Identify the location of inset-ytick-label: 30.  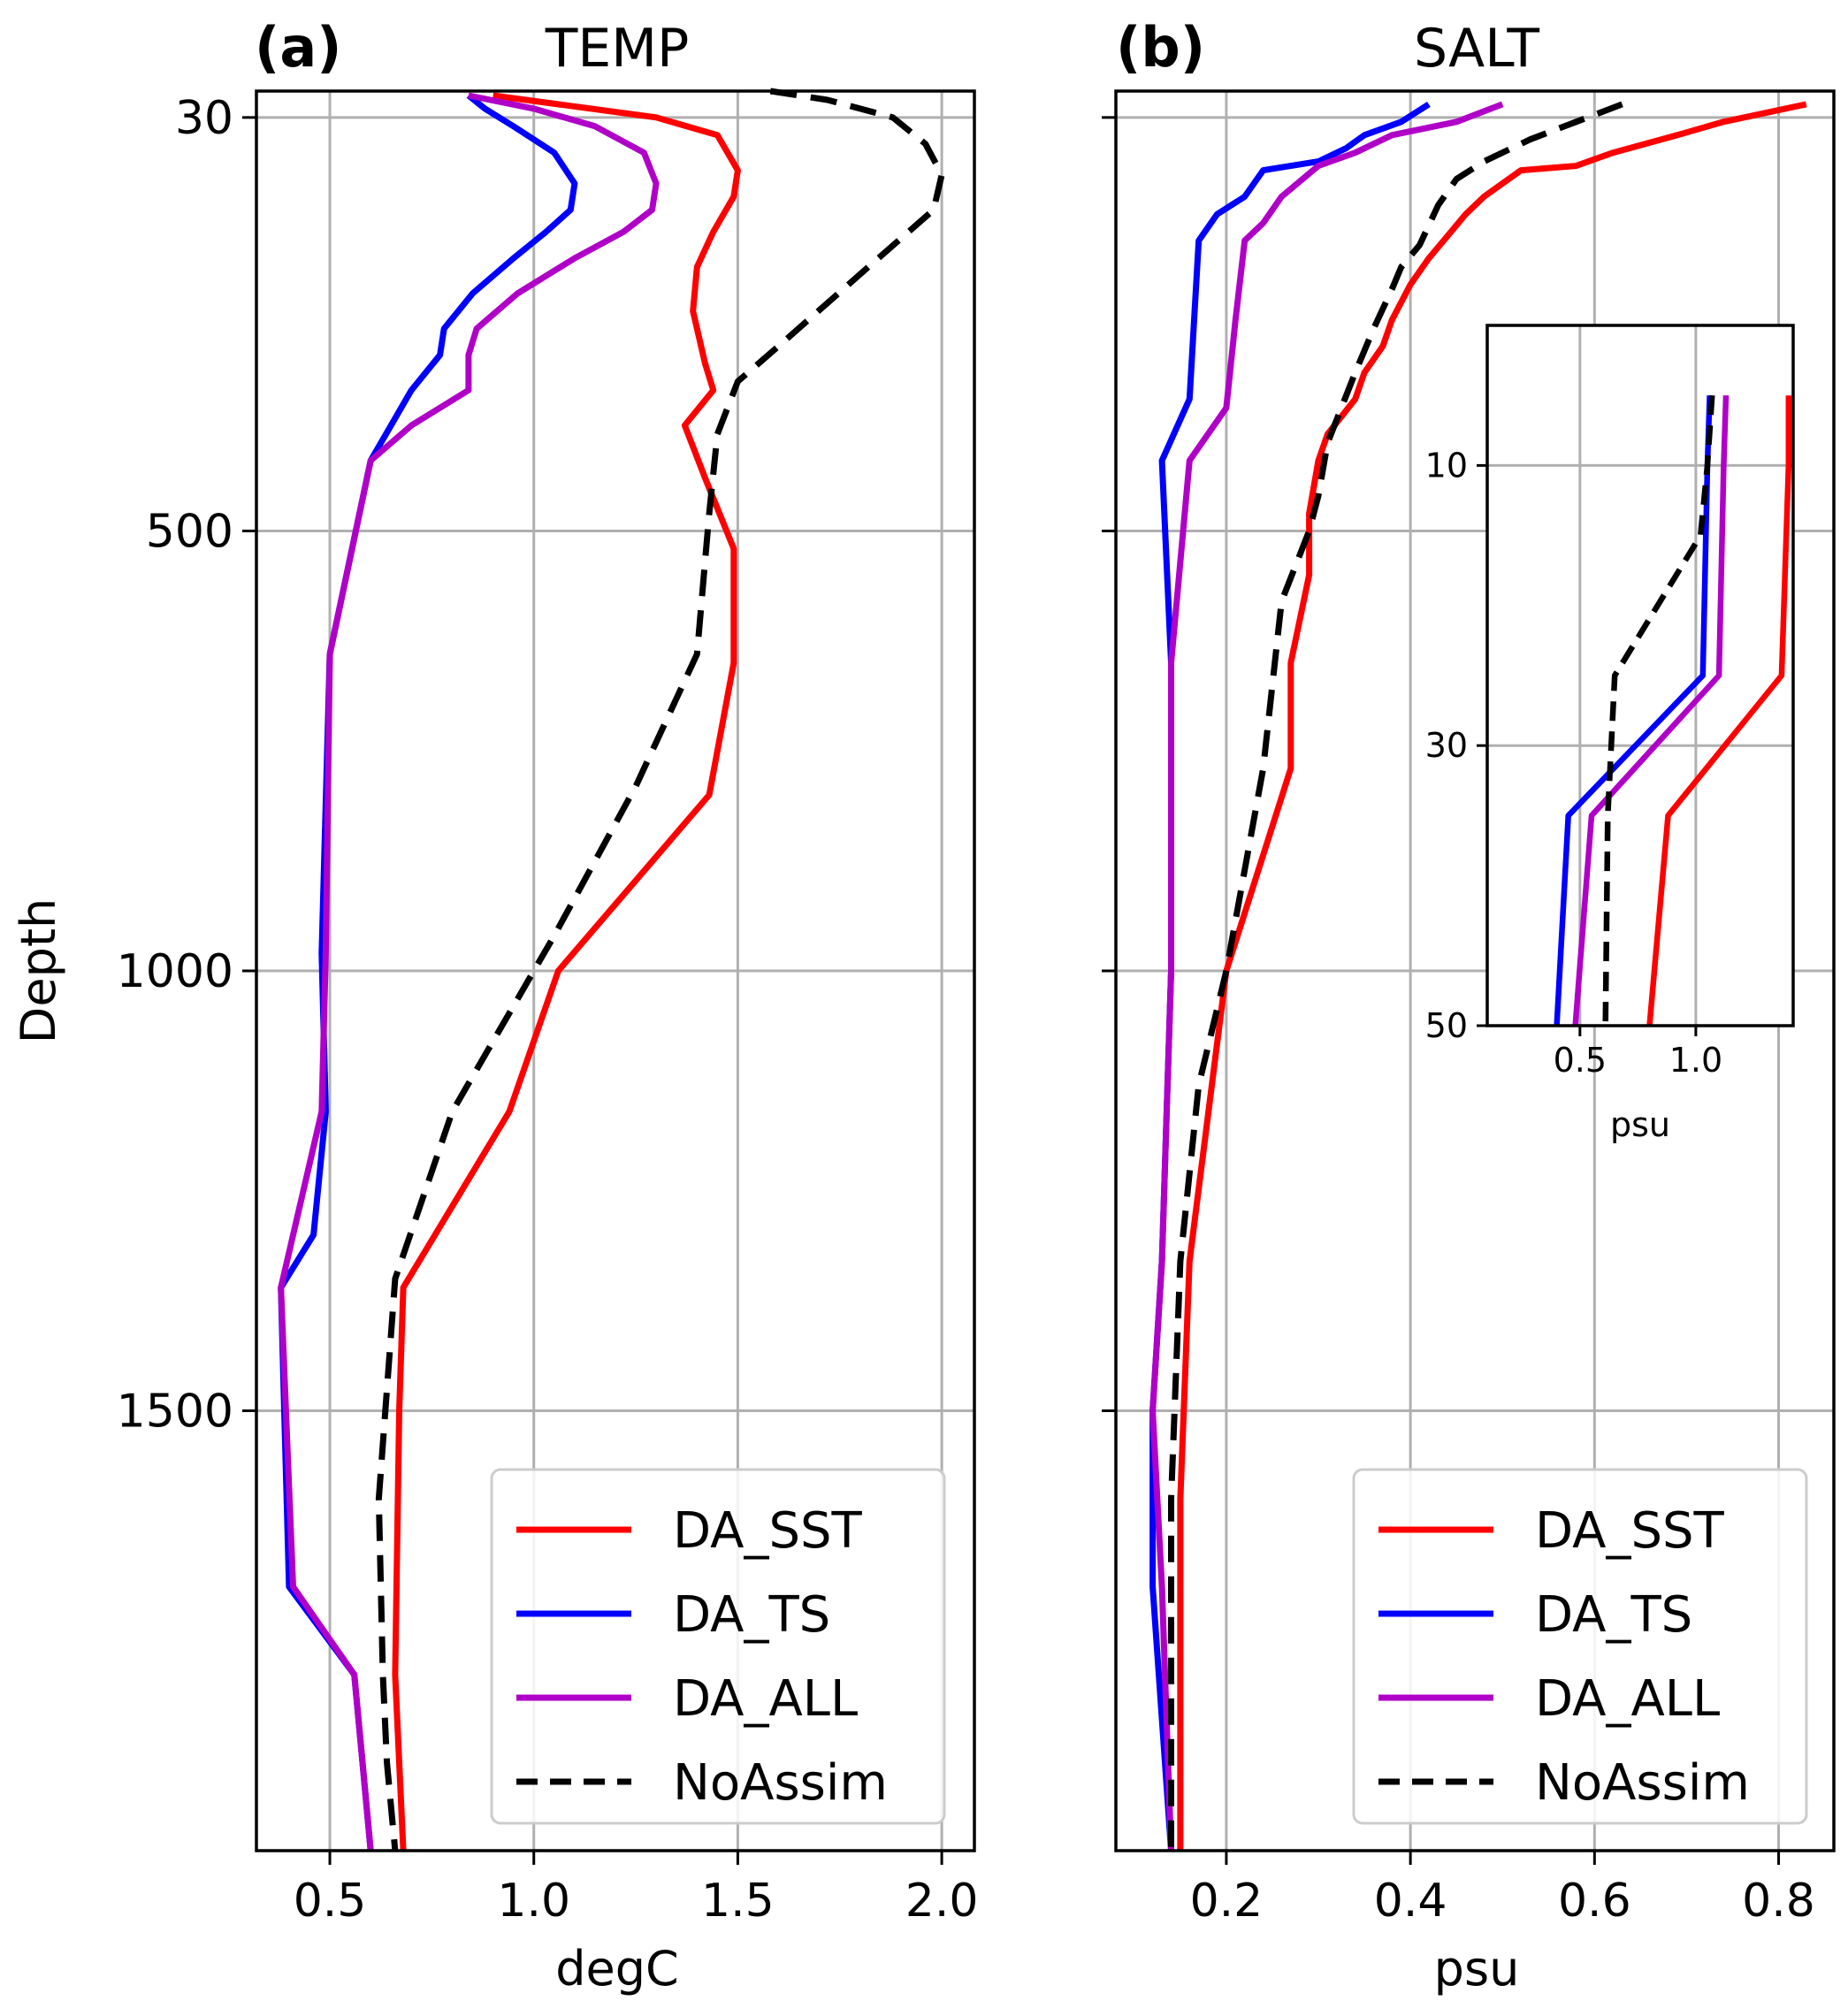
(1446, 745).